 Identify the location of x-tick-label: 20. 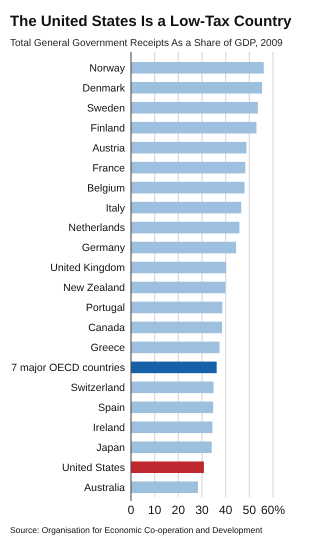
(179, 510).